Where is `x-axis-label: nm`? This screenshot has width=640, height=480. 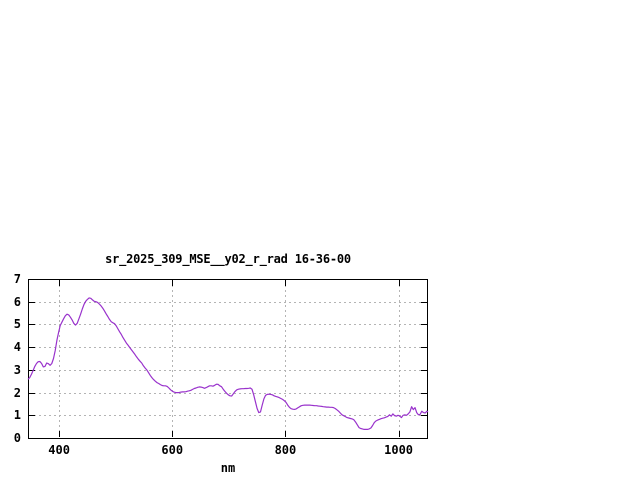
x-axis-label: nm is located at coordinates (228, 468).